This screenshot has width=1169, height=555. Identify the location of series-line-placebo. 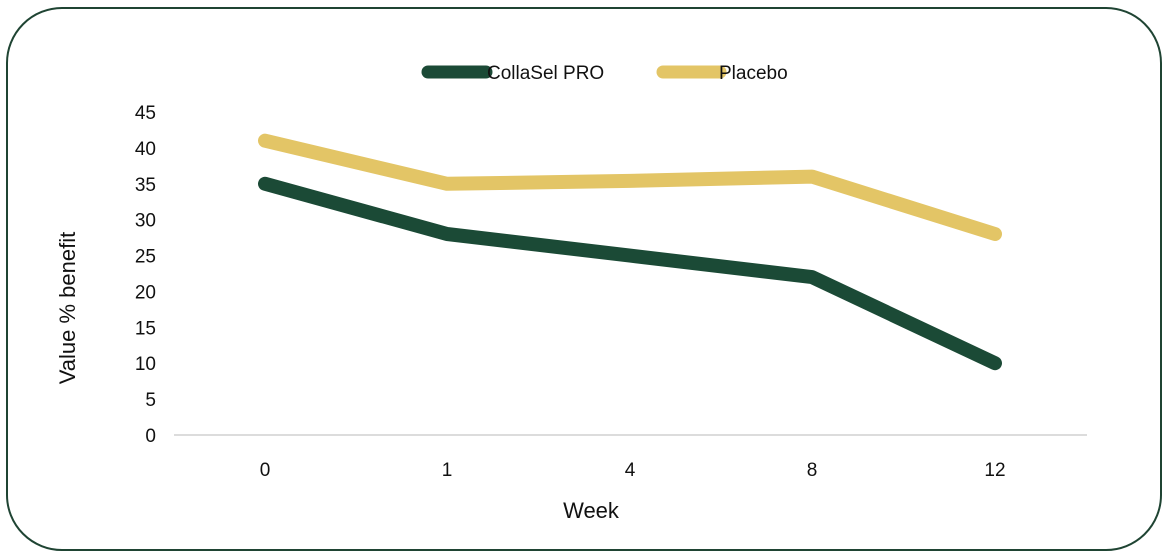
(630, 187).